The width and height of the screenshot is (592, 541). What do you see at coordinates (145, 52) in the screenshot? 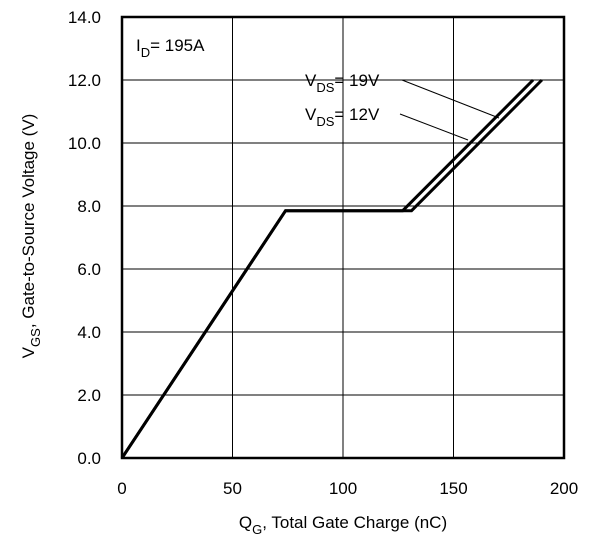
I see `annotation-sub: D` at bounding box center [145, 52].